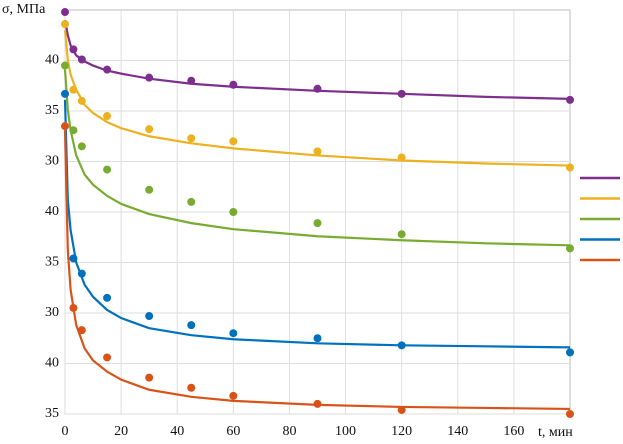 This screenshot has height=444, width=623. What do you see at coordinates (457, 431) in the screenshot?
I see `x-tick-label: 140` at bounding box center [457, 431].